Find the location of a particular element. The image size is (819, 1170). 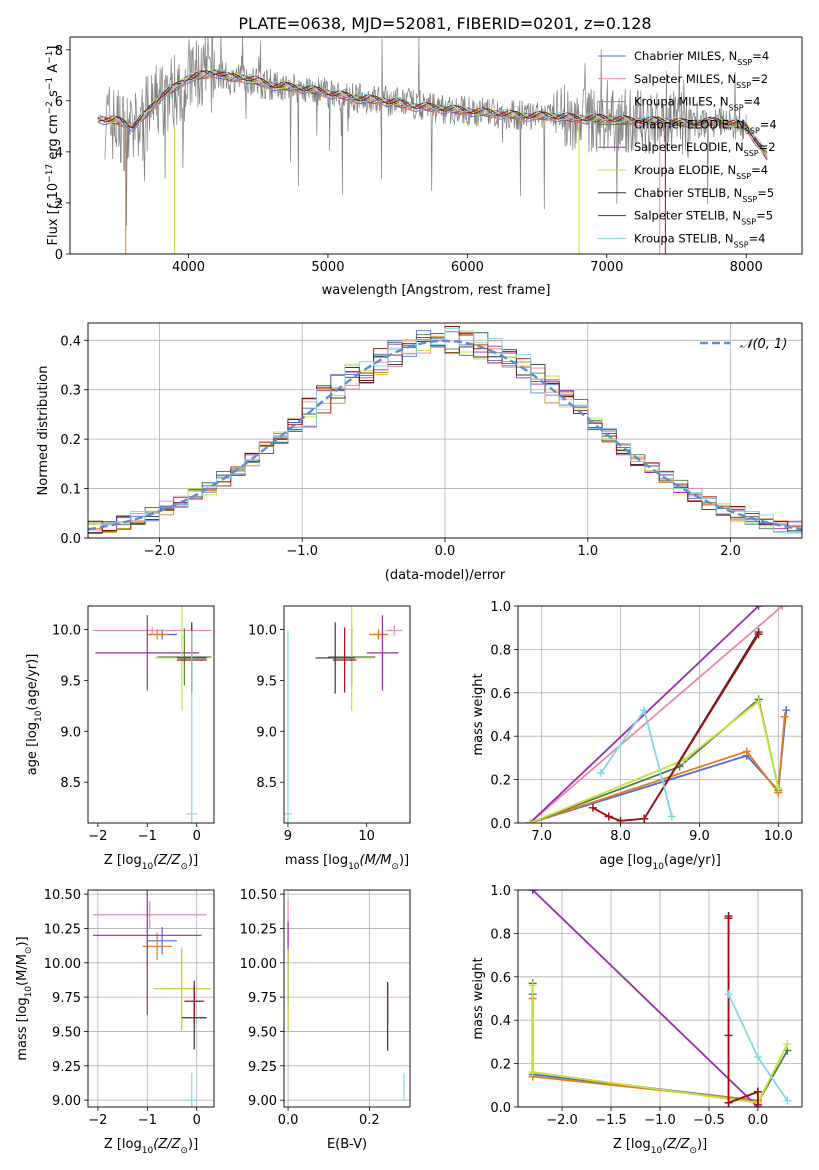

y-tick-label: 1.0 is located at coordinates (500, 607).